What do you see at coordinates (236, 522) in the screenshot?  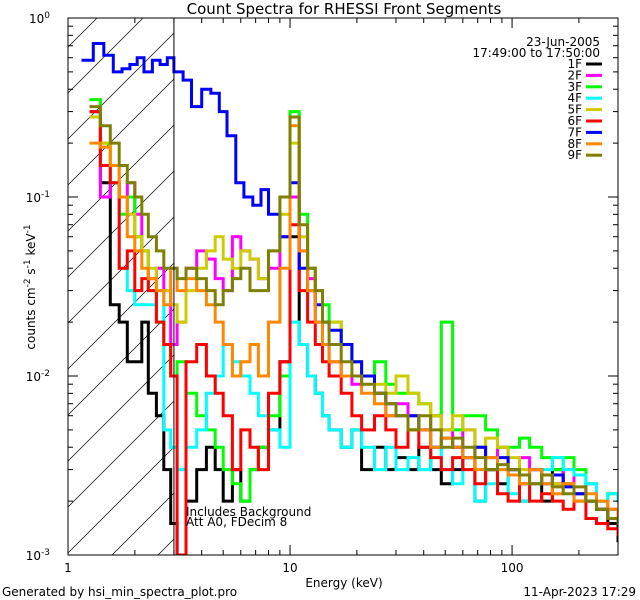 I see `annotation-line-2: Att A0, FDecim 8` at bounding box center [236, 522].